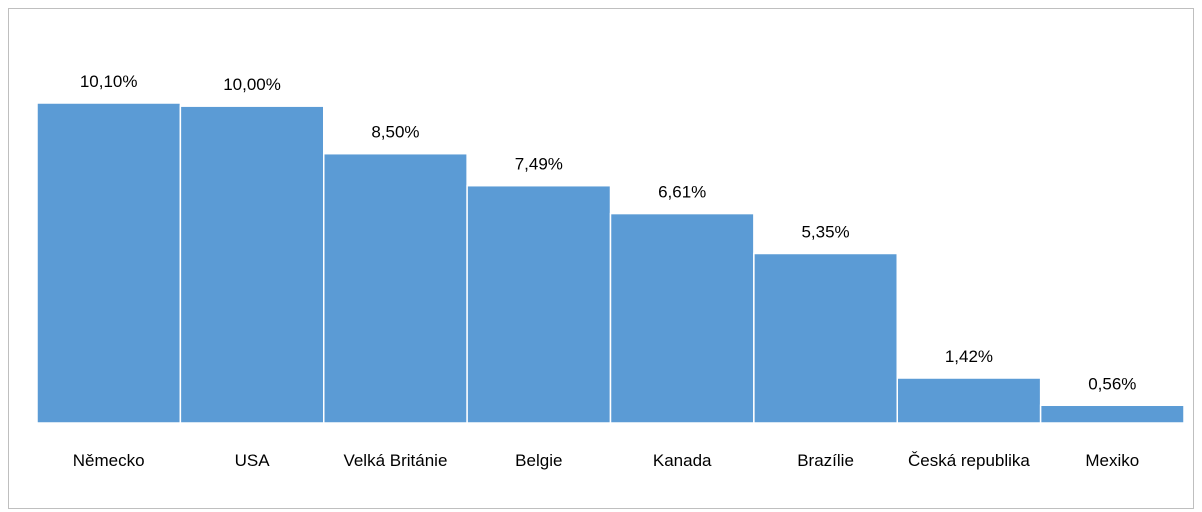 This screenshot has height=512, width=1202. Describe the element at coordinates (395, 132) in the screenshot. I see `value-label: 8,50%` at that location.